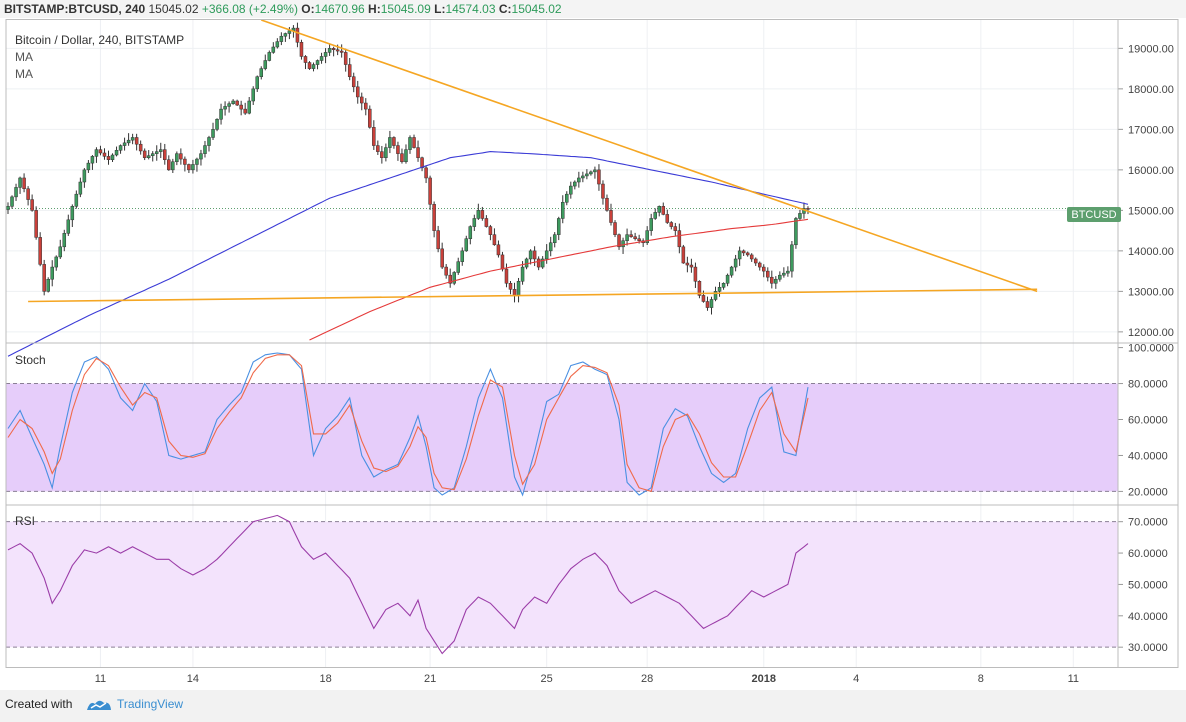 Image resolution: width=1186 pixels, height=722 pixels. What do you see at coordinates (559, 279) in the screenshot?
I see `ma-fast-line` at bounding box center [559, 279].